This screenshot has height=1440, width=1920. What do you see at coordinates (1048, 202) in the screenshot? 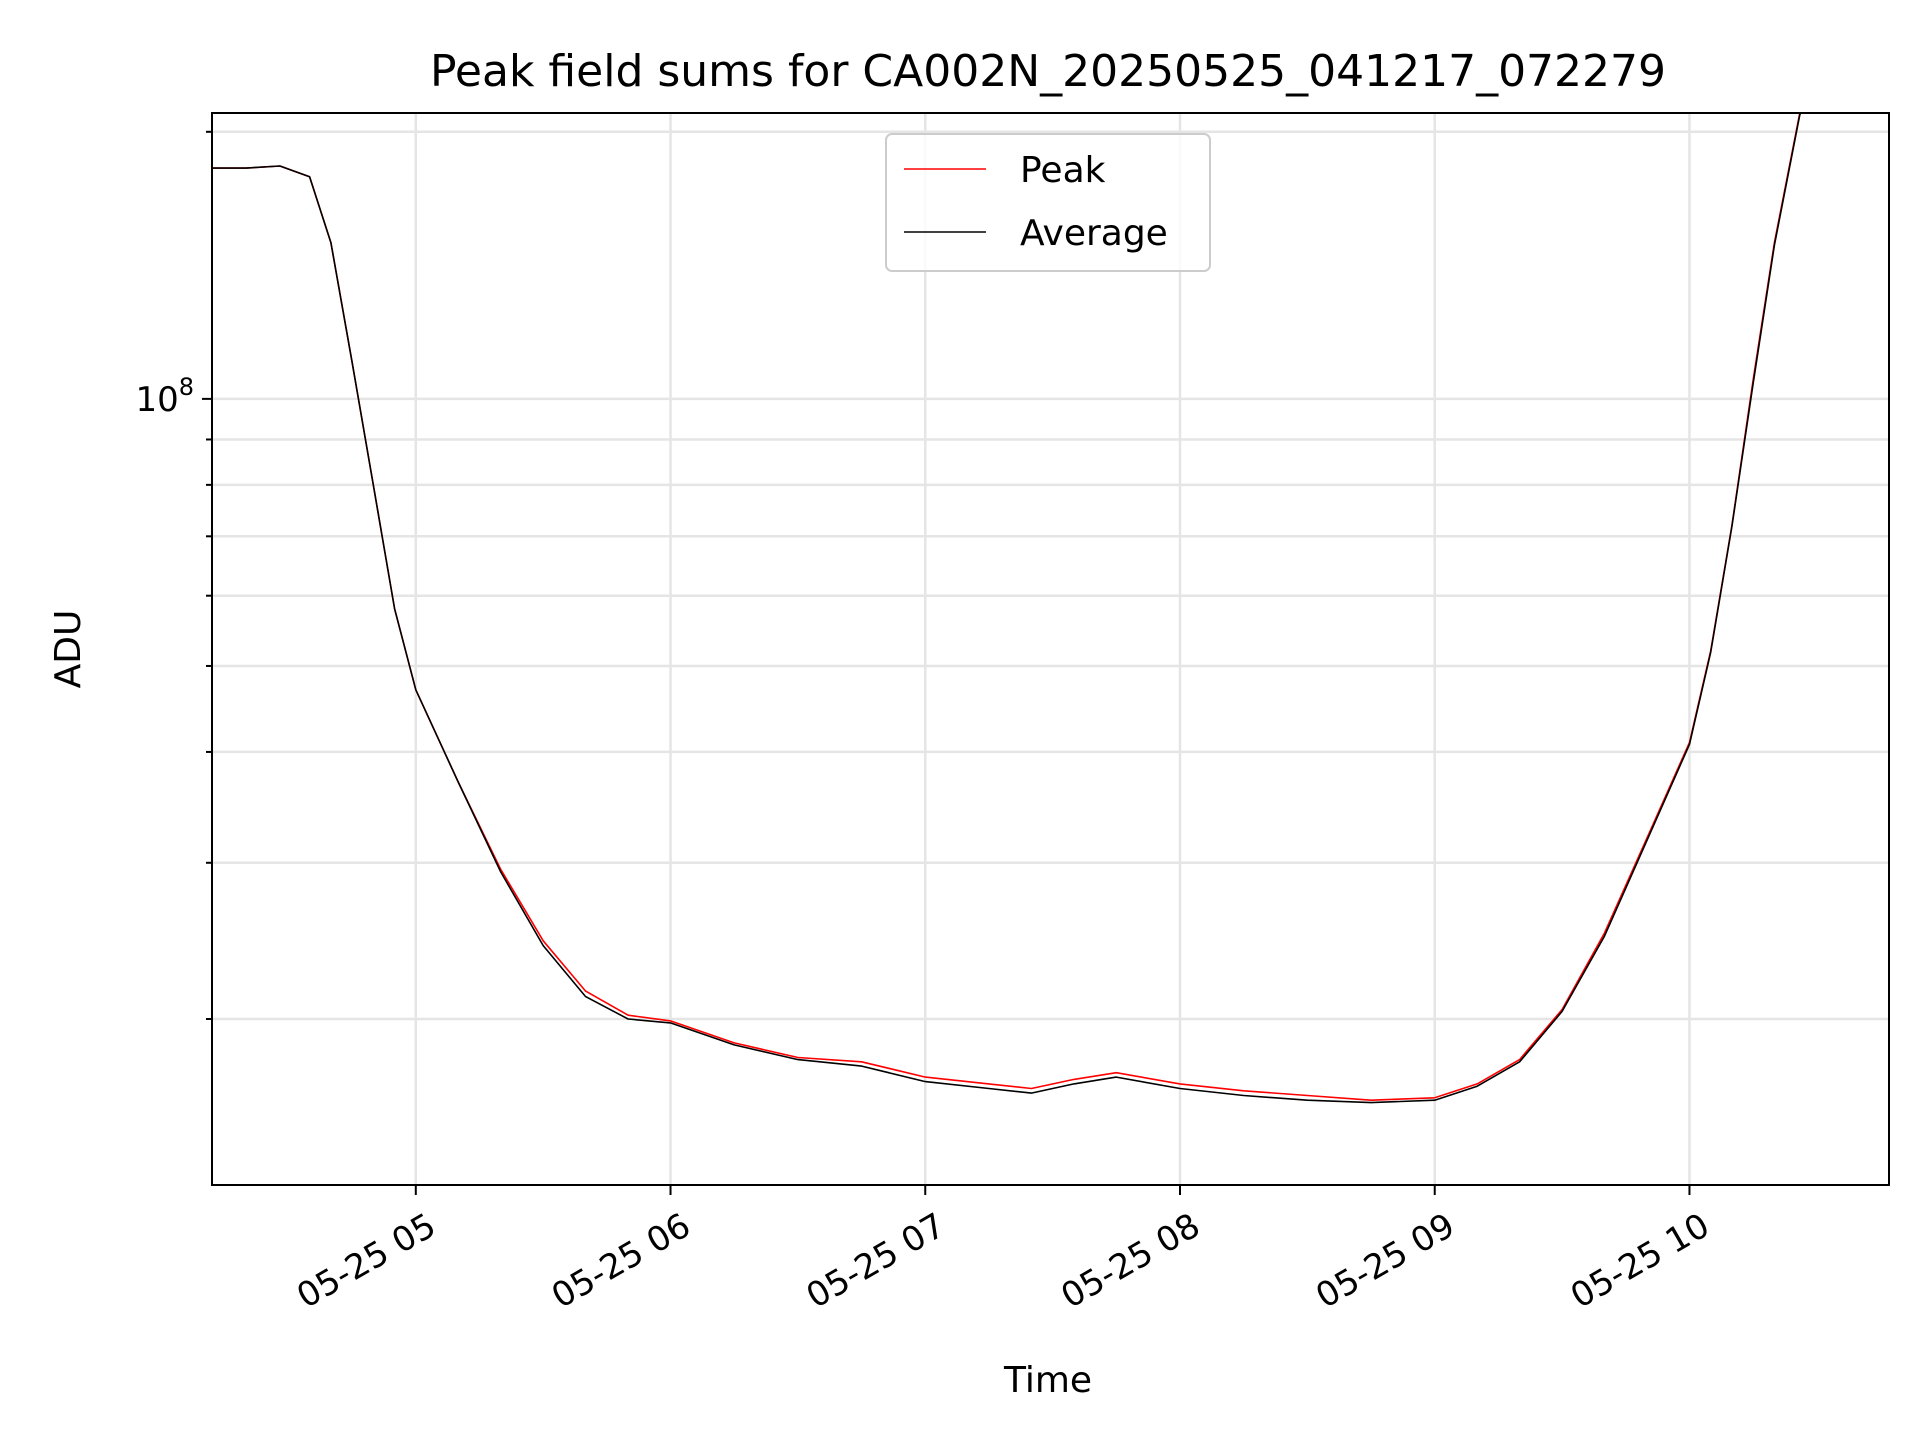
I see `legend: Peak Average` at bounding box center [1048, 202].